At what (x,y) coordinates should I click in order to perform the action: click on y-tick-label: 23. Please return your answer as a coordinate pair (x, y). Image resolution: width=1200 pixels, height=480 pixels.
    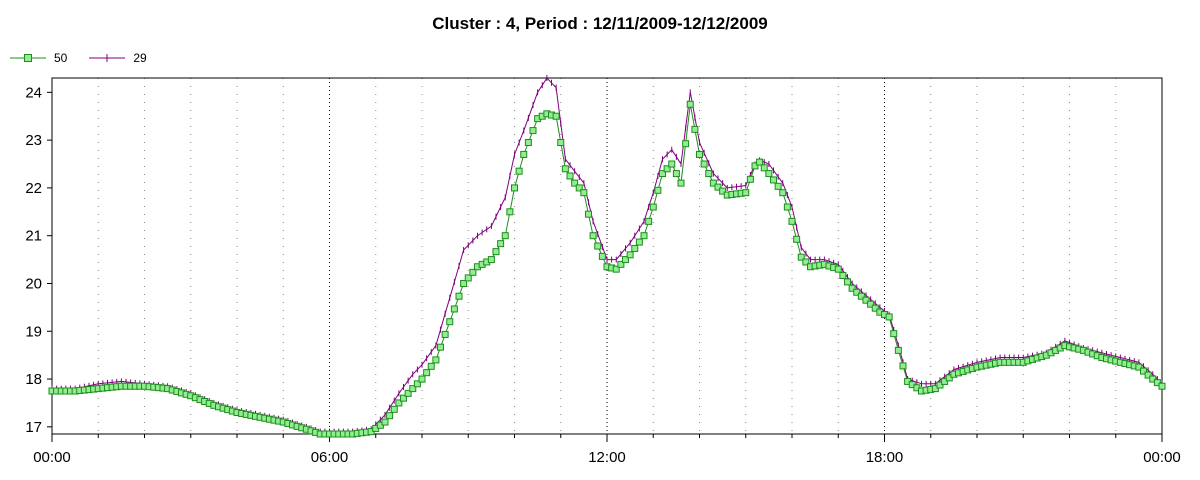
    Looking at the image, I should click on (33, 140).